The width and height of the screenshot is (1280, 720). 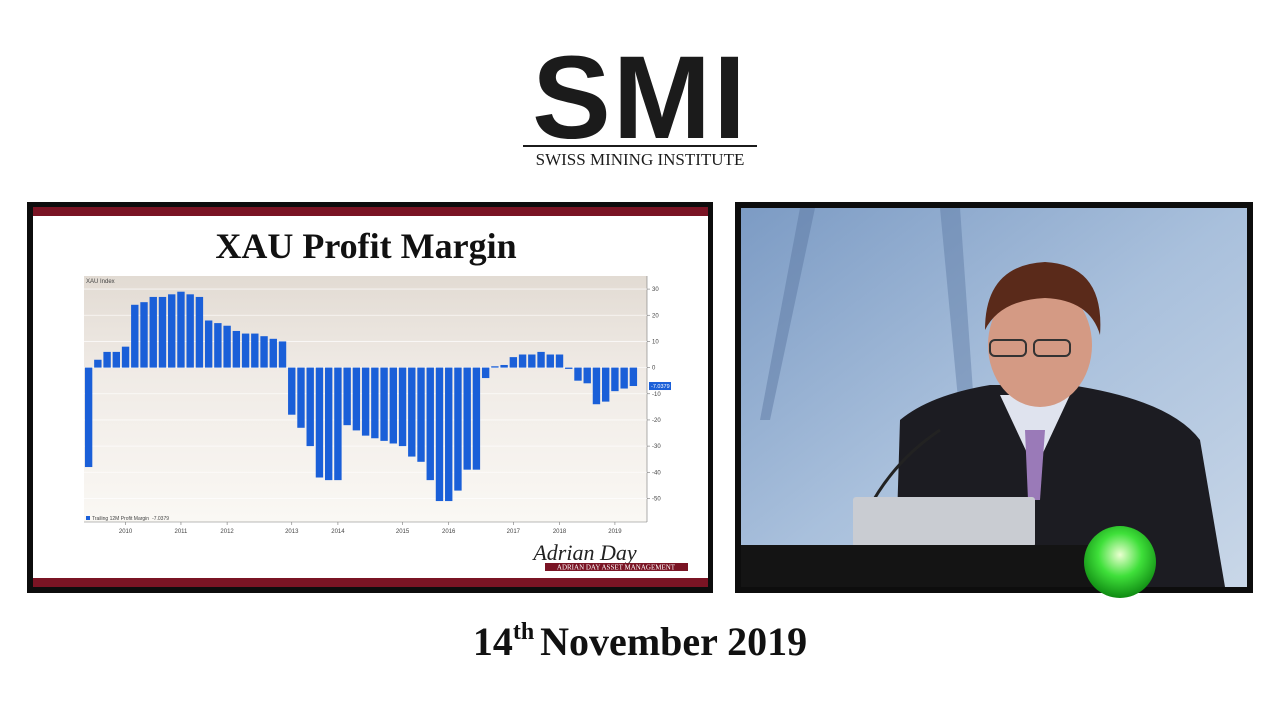 What do you see at coordinates (655, 342) in the screenshot?
I see `y-tick-label: 10` at bounding box center [655, 342].